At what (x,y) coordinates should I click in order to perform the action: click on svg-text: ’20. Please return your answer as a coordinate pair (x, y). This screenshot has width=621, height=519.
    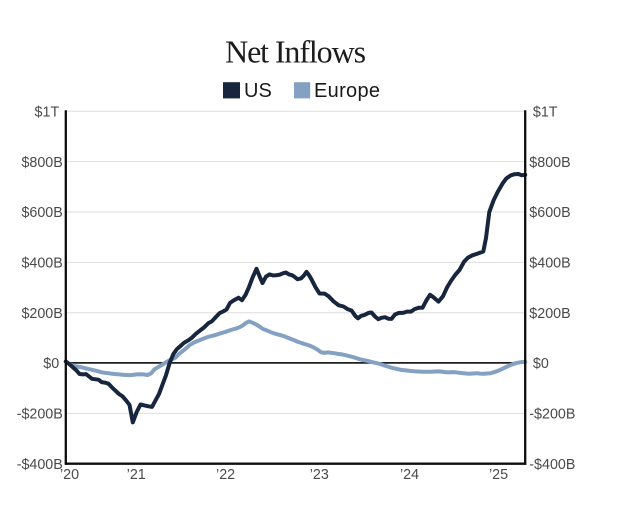
    Looking at the image, I should click on (69, 475).